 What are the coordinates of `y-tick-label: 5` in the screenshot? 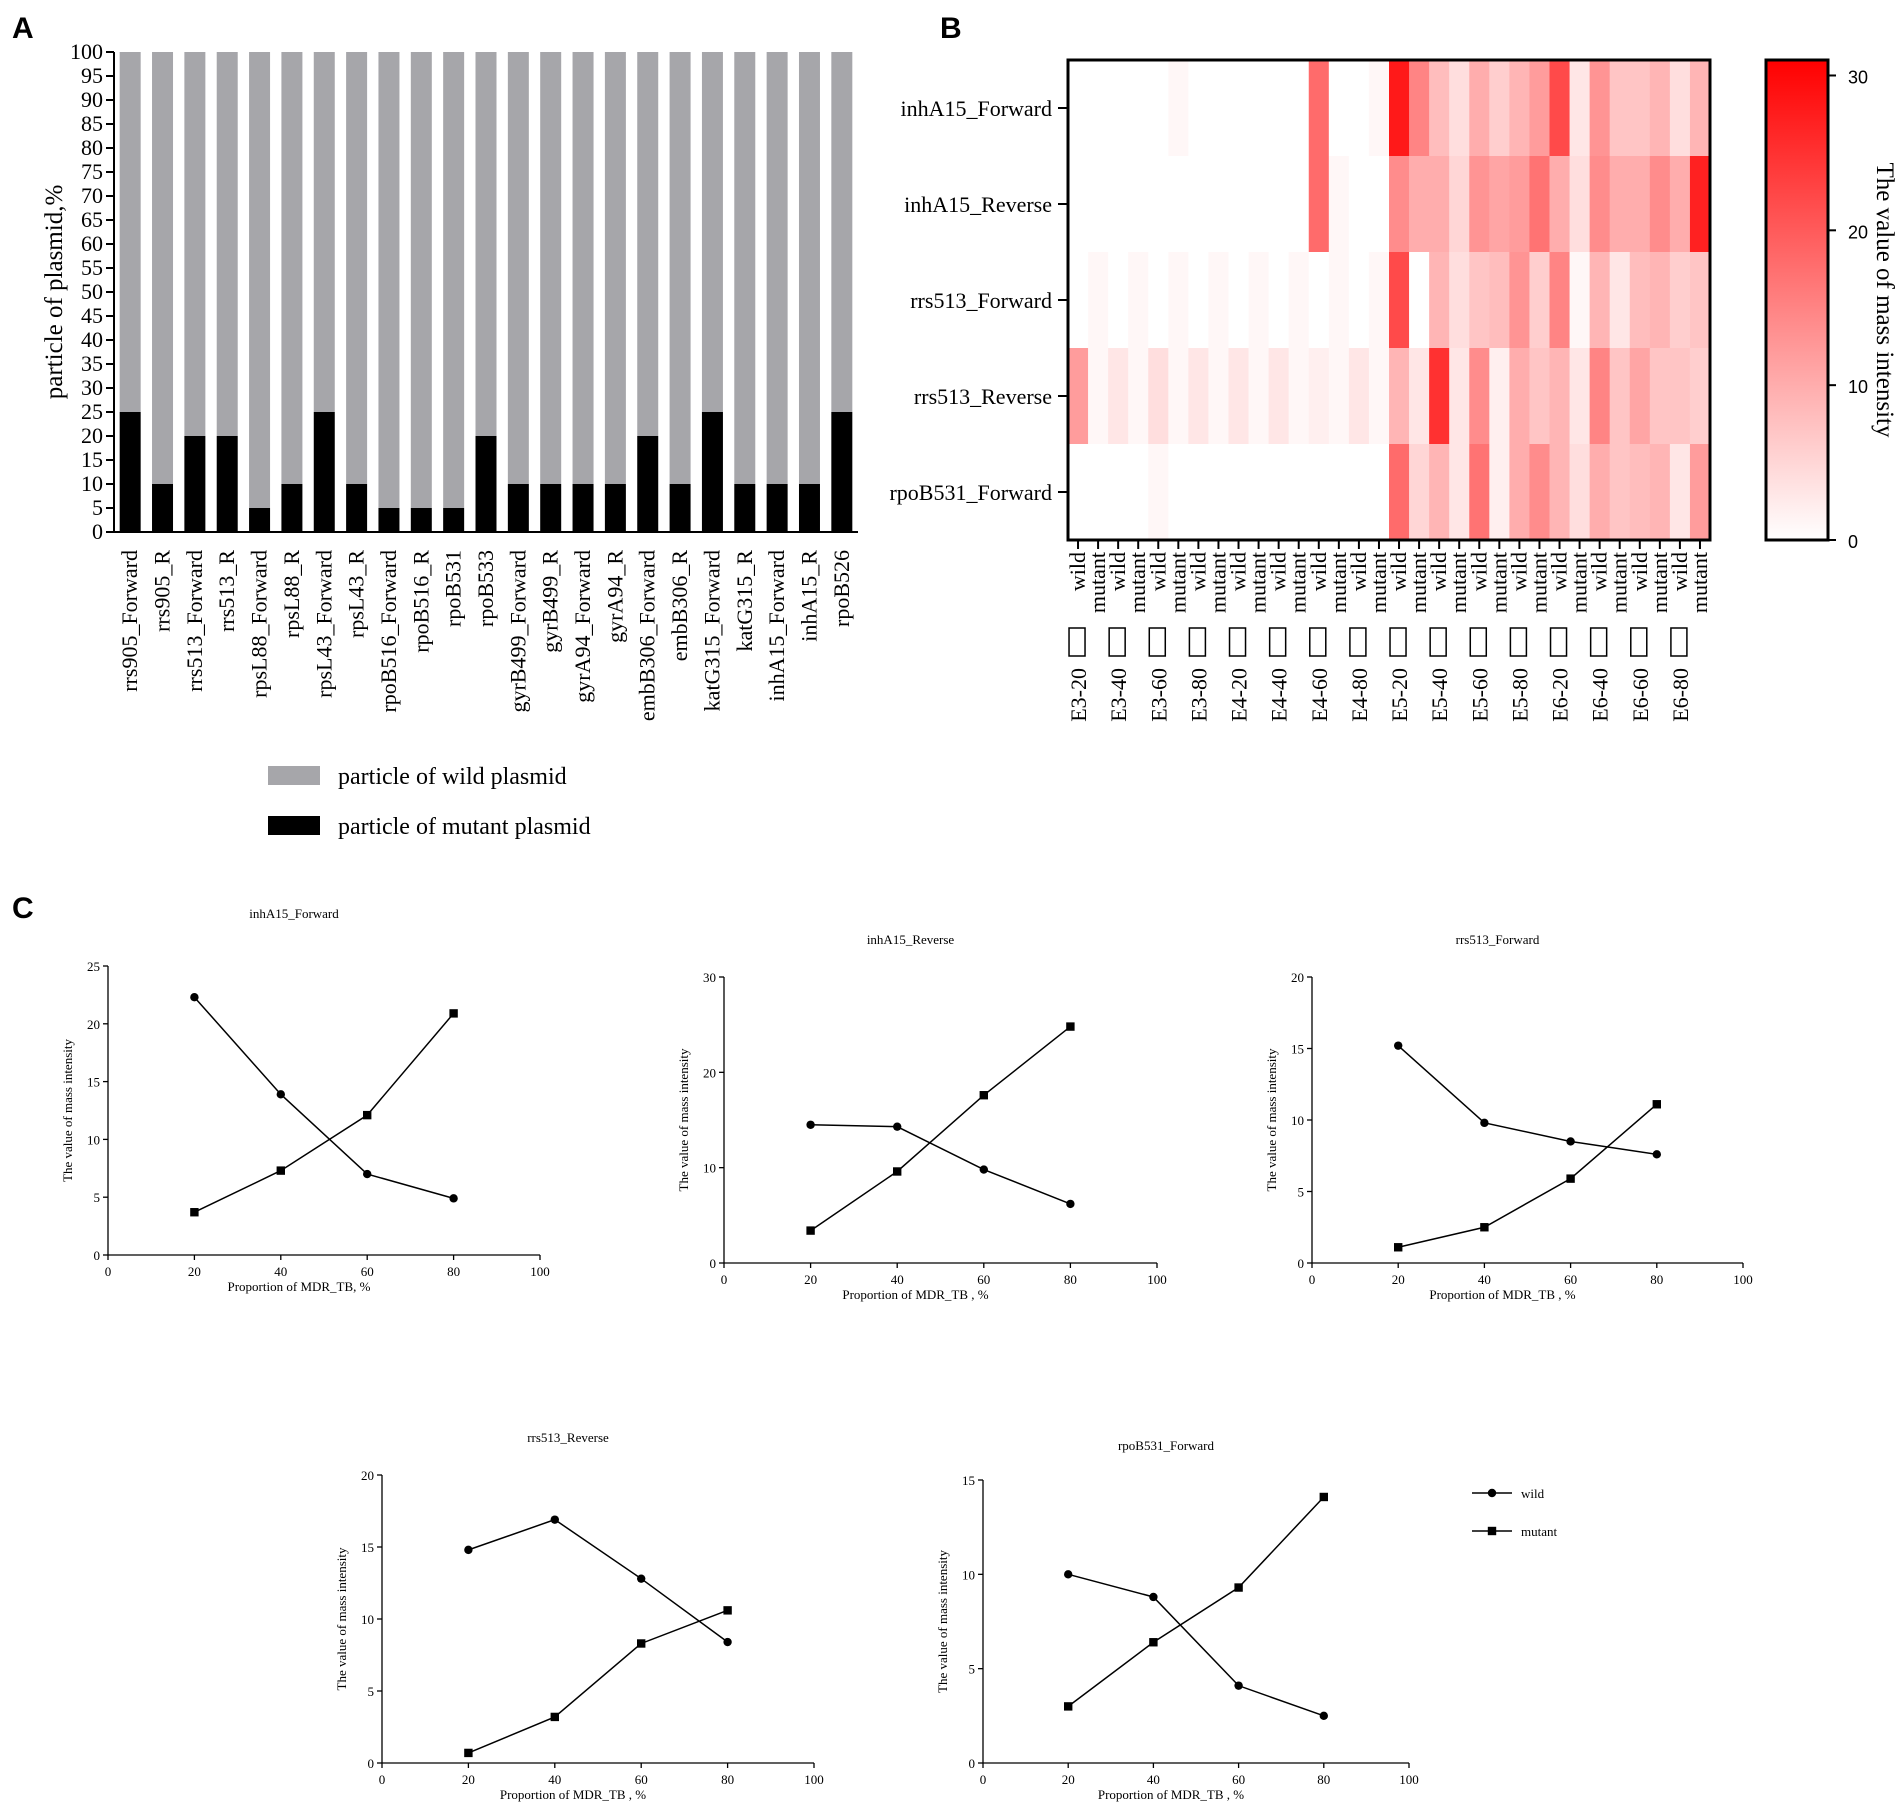 It's located at (371, 1691).